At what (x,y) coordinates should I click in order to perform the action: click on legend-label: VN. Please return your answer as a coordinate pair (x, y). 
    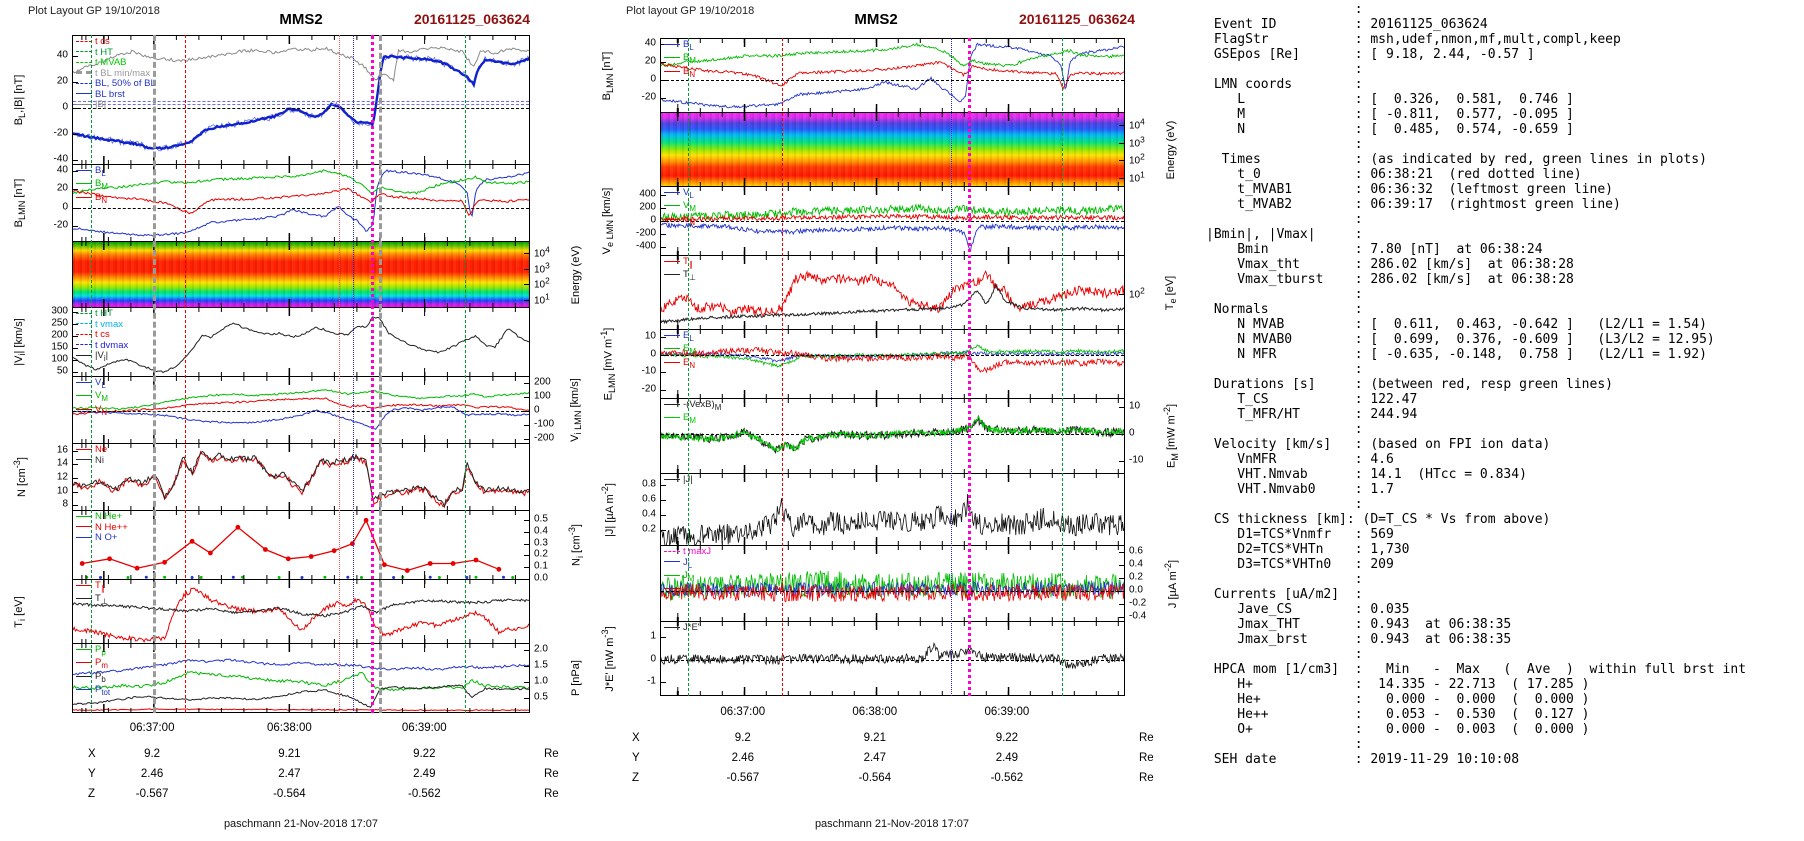
    Looking at the image, I should click on (101, 410).